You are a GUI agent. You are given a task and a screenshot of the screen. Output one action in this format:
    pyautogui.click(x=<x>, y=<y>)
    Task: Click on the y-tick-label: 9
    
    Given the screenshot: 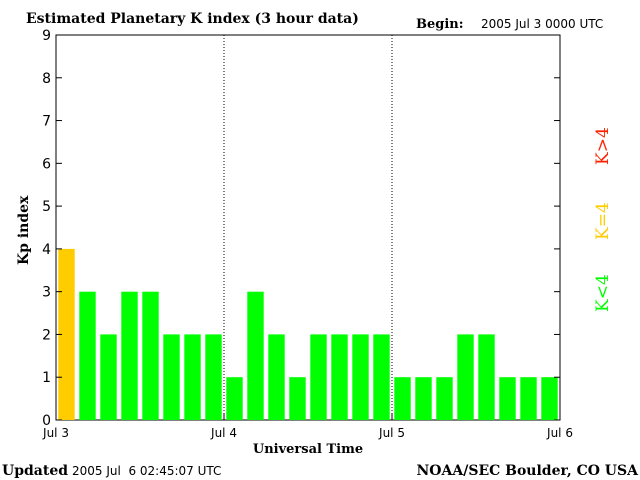 What is the action you would take?
    pyautogui.click(x=46, y=36)
    